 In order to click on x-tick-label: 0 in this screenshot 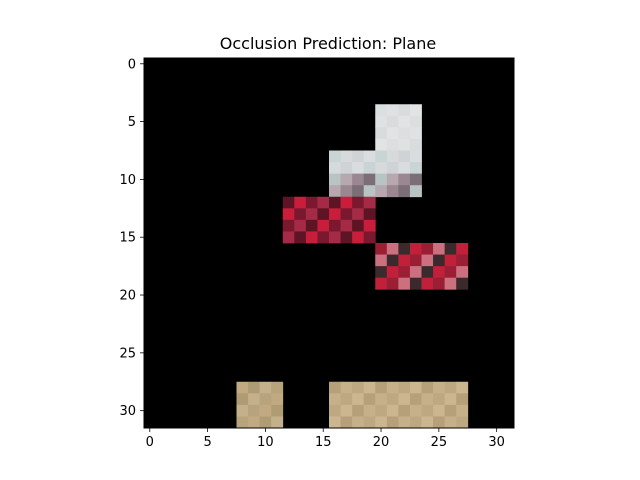, I will do `click(150, 442)`.